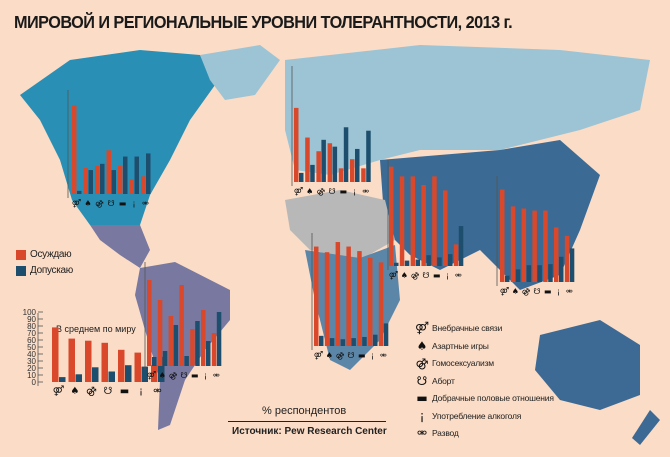 The width and height of the screenshot is (670, 457). Describe the element at coordinates (309, 431) in the screenshot. I see `source-label: Источник: Pew Research Center` at that location.